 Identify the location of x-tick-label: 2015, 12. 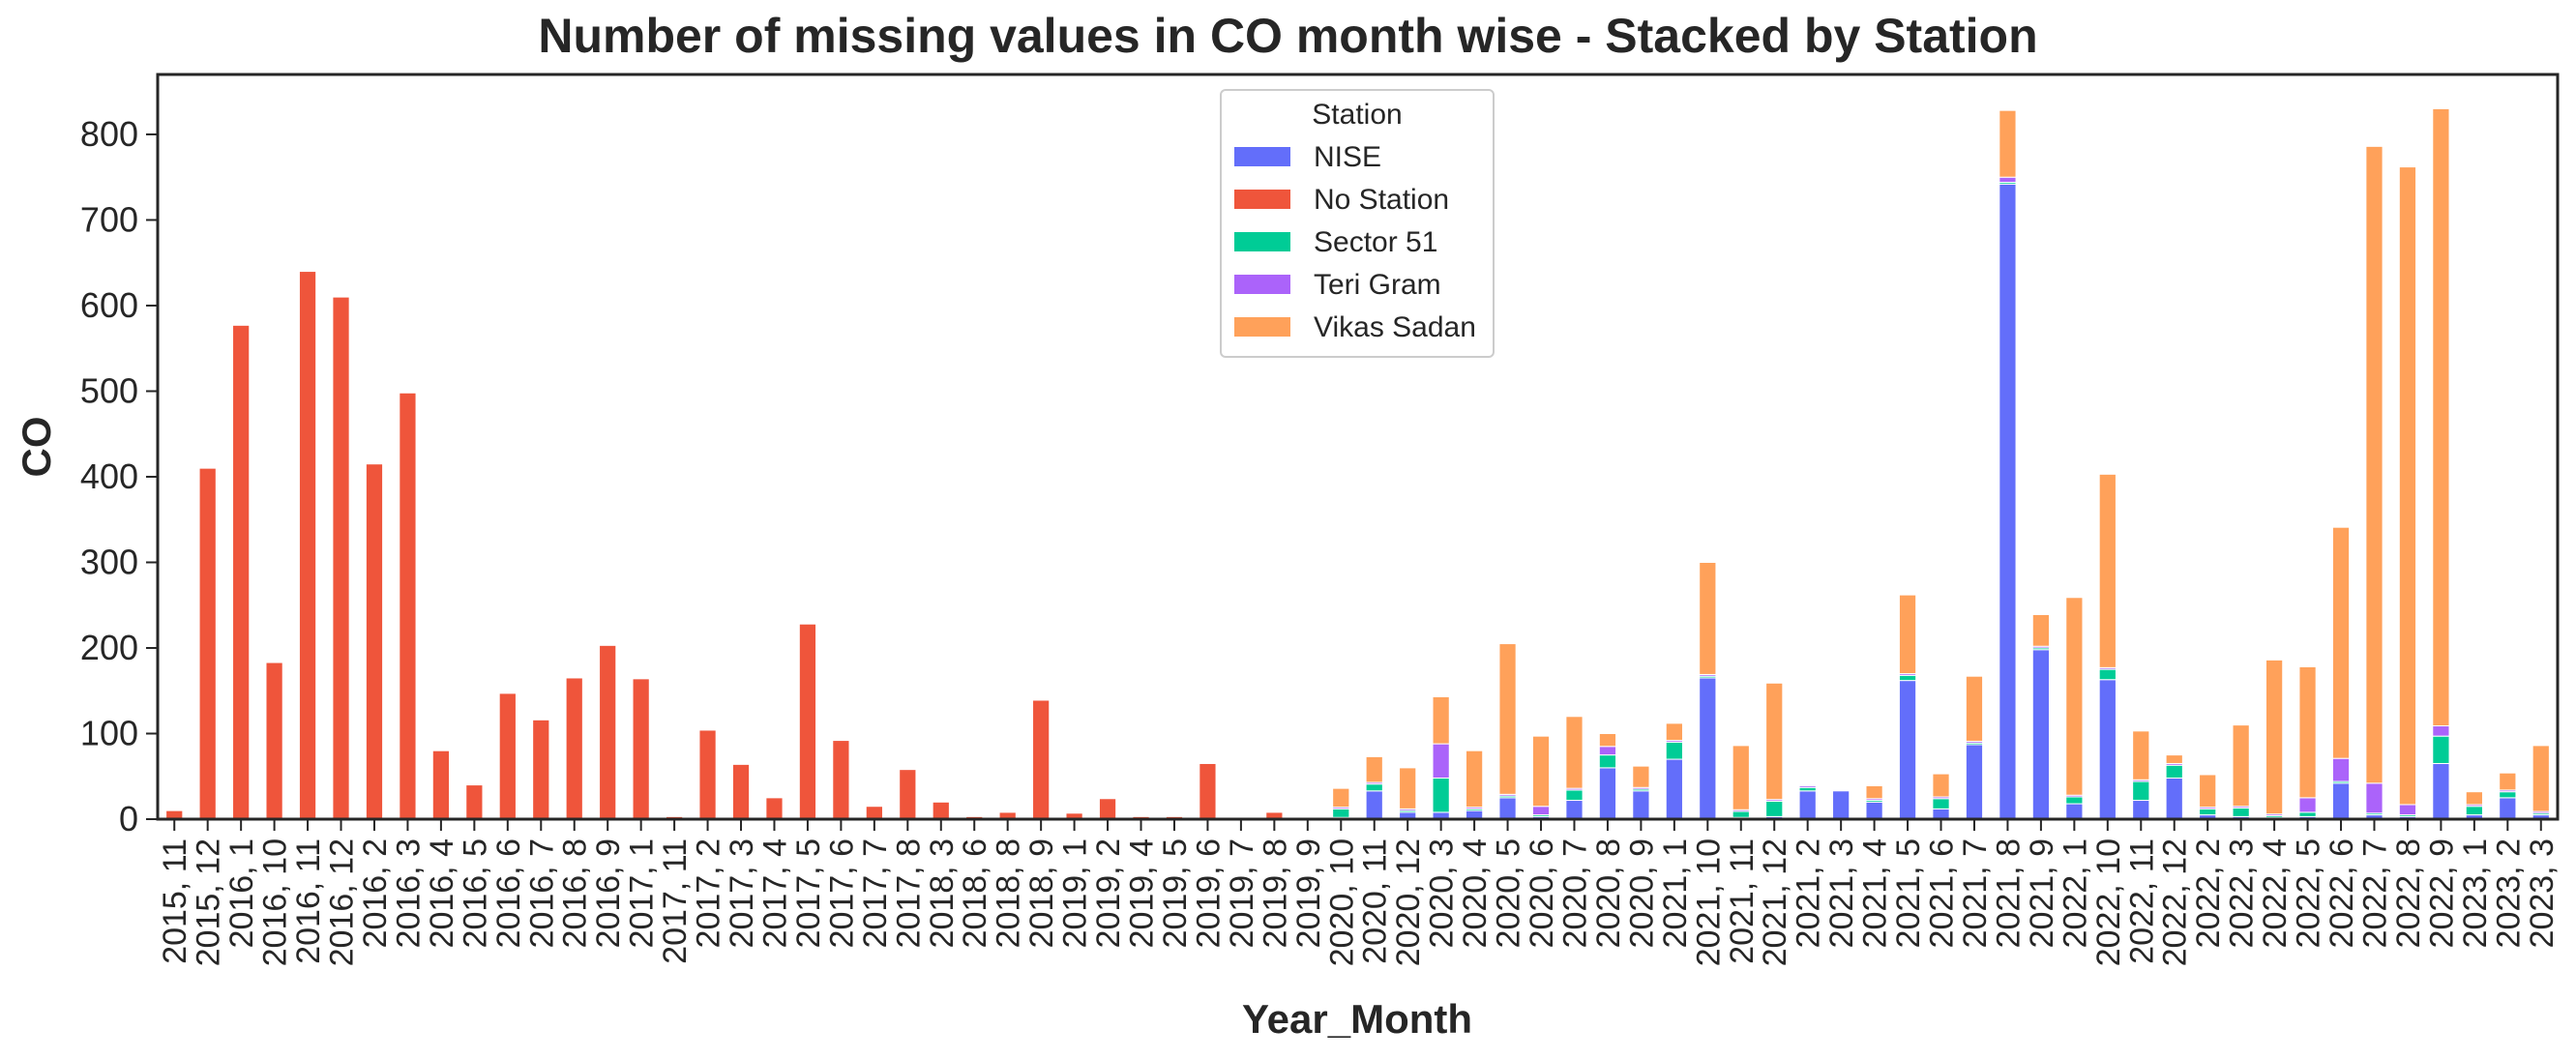
(209, 902).